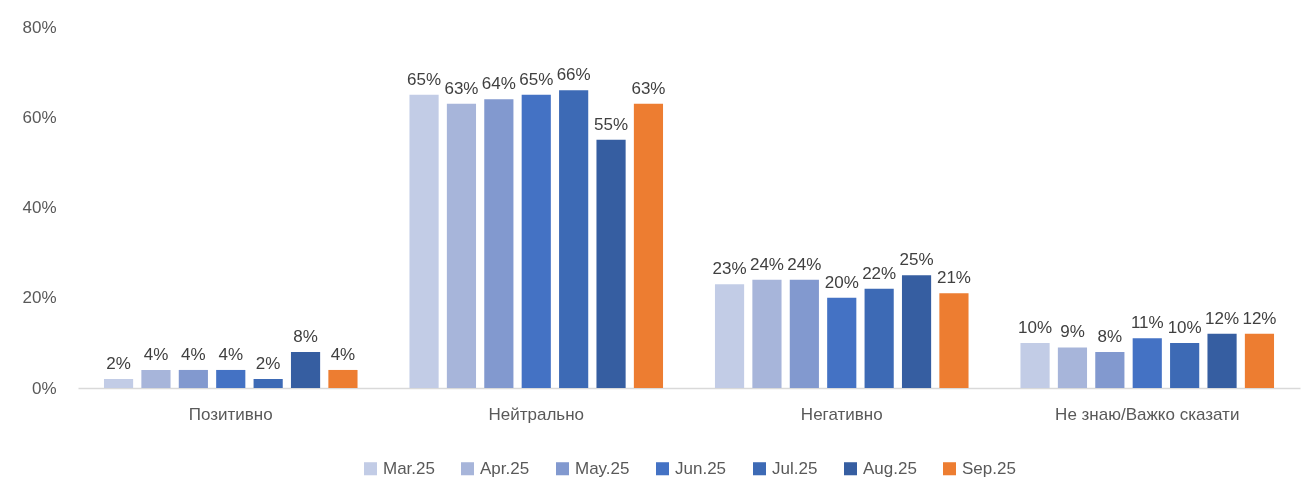 The height and width of the screenshot is (482, 1312). I want to click on legend-label: Sep.25, so click(989, 468).